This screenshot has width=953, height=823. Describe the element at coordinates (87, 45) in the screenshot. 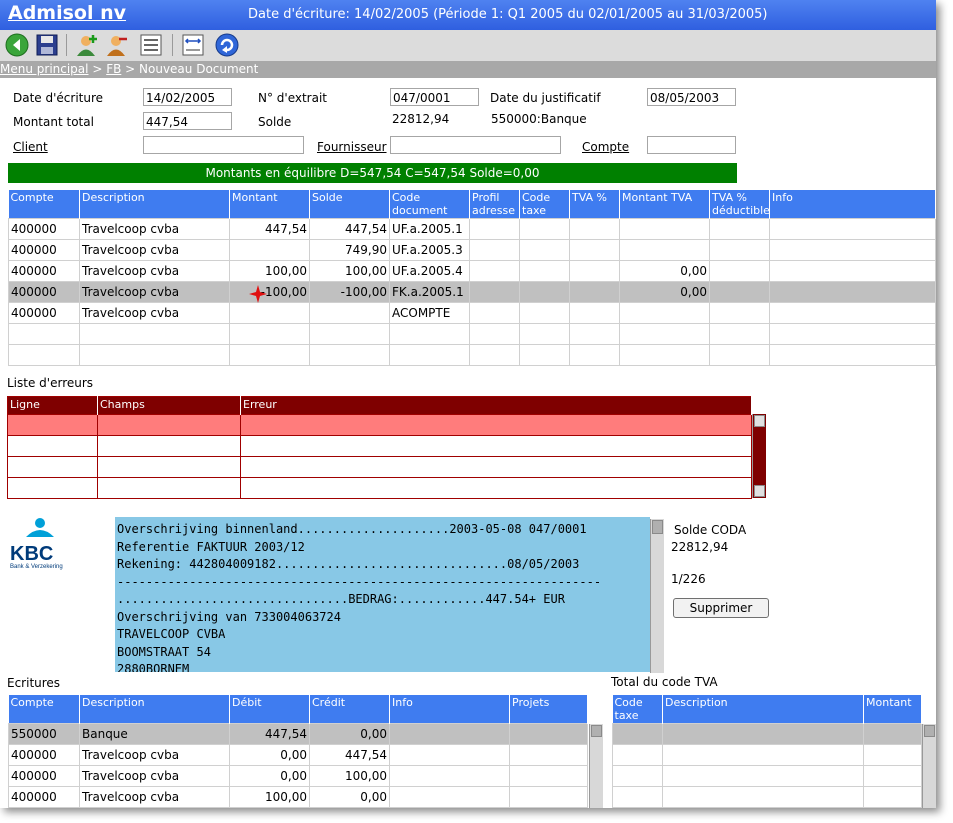

I see `add-person-icon` at that location.